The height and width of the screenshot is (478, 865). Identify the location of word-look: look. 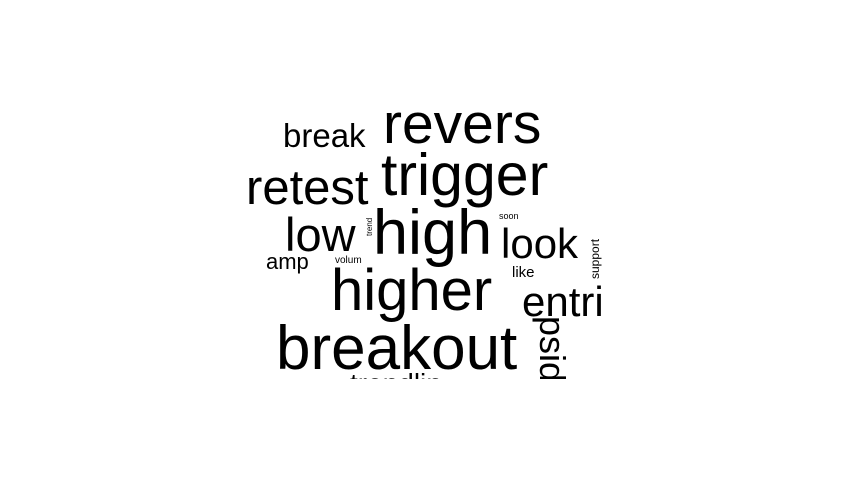
(540, 243).